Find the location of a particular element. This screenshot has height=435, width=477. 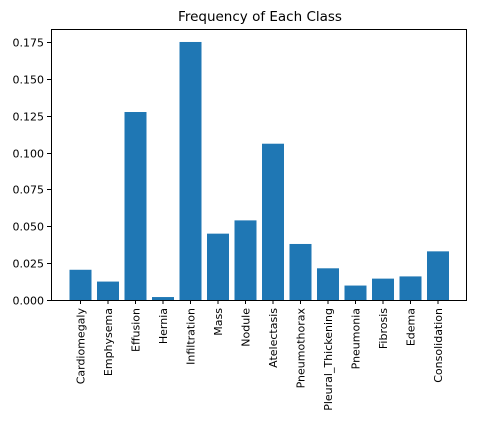

bar-fibrosis is located at coordinates (383, 289).